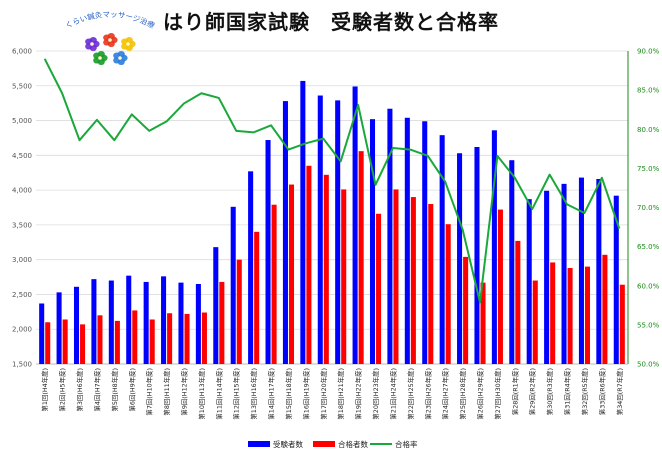  Describe the element at coordinates (114, 390) in the screenshot. I see `x-tick-label: 第5回(H8年度)` at that location.